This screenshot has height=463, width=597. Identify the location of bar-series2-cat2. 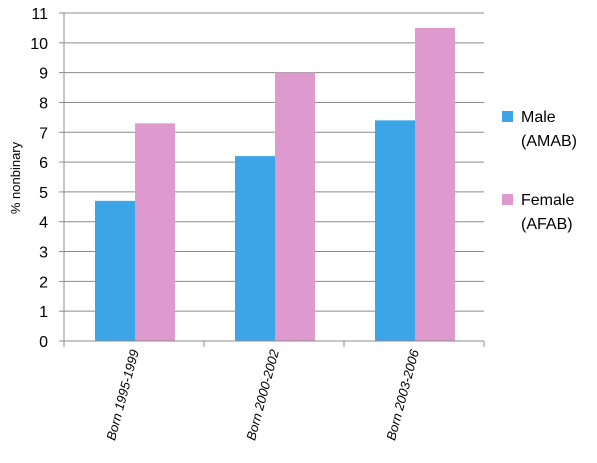
(295, 207).